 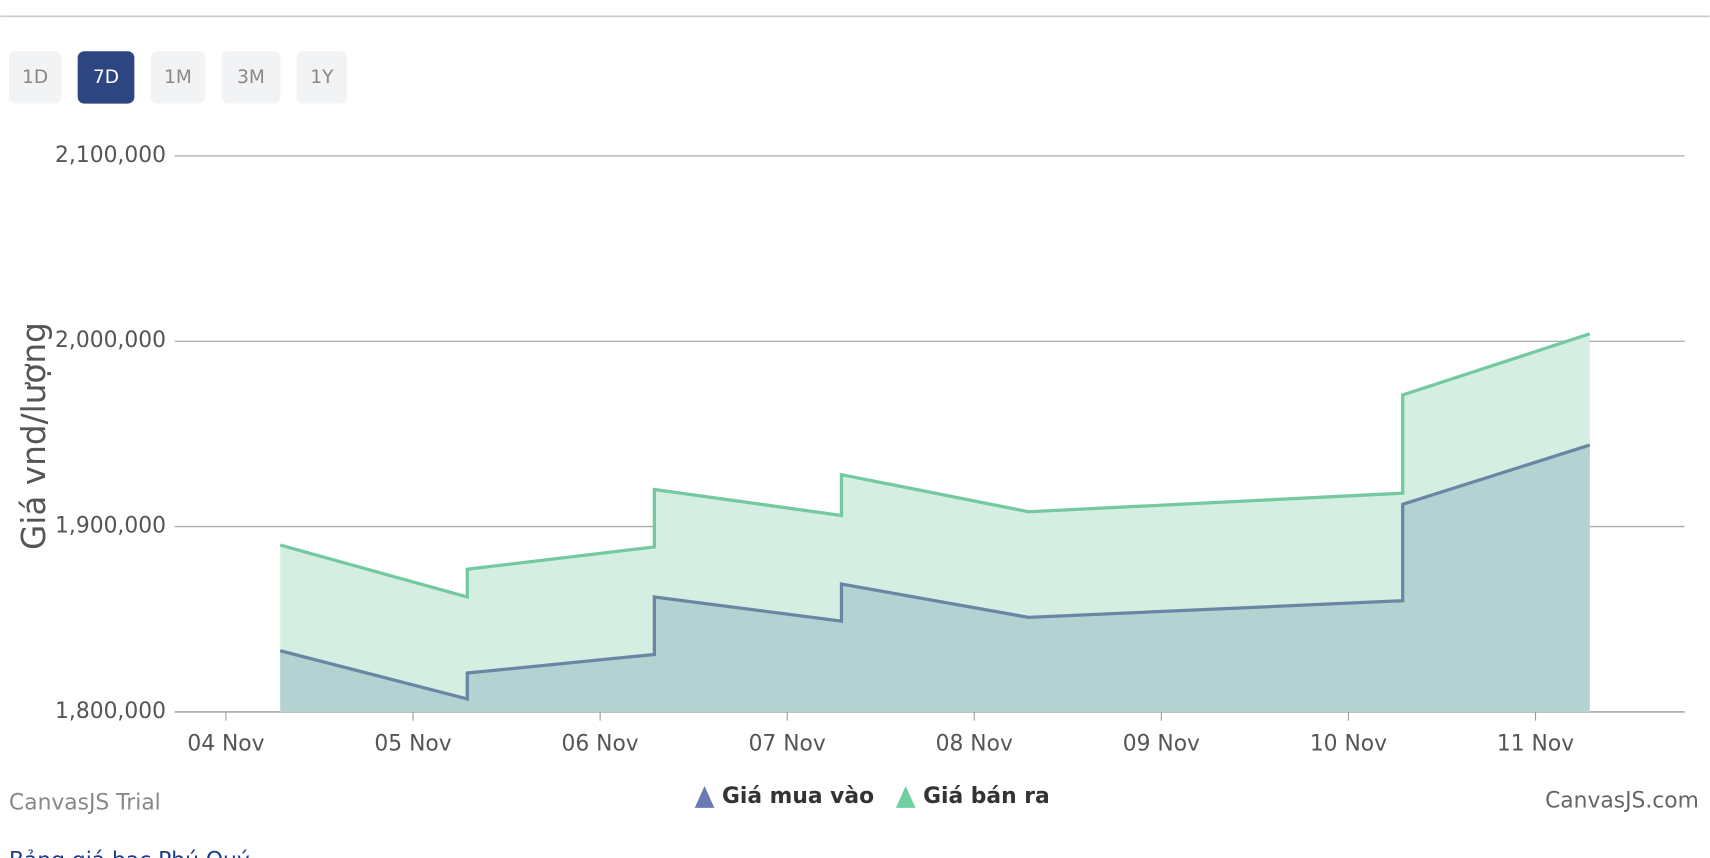 I want to click on watermark: CanvasJS Trial, so click(x=85, y=802).